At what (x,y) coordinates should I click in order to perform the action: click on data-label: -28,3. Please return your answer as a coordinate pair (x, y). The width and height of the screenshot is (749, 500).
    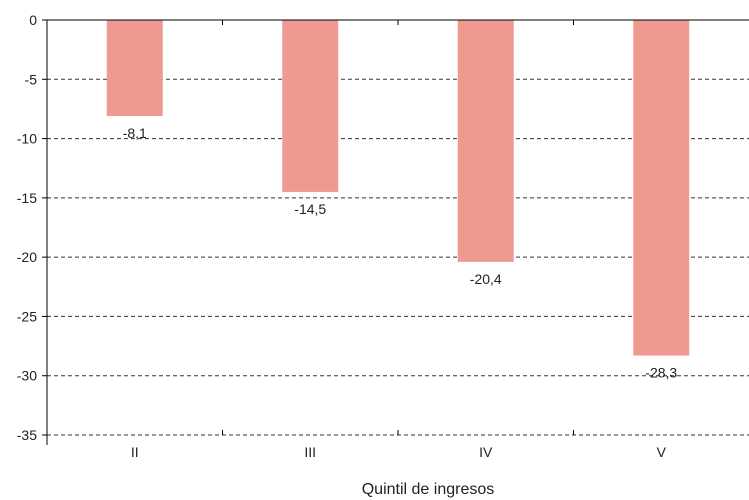
    Looking at the image, I should click on (661, 373).